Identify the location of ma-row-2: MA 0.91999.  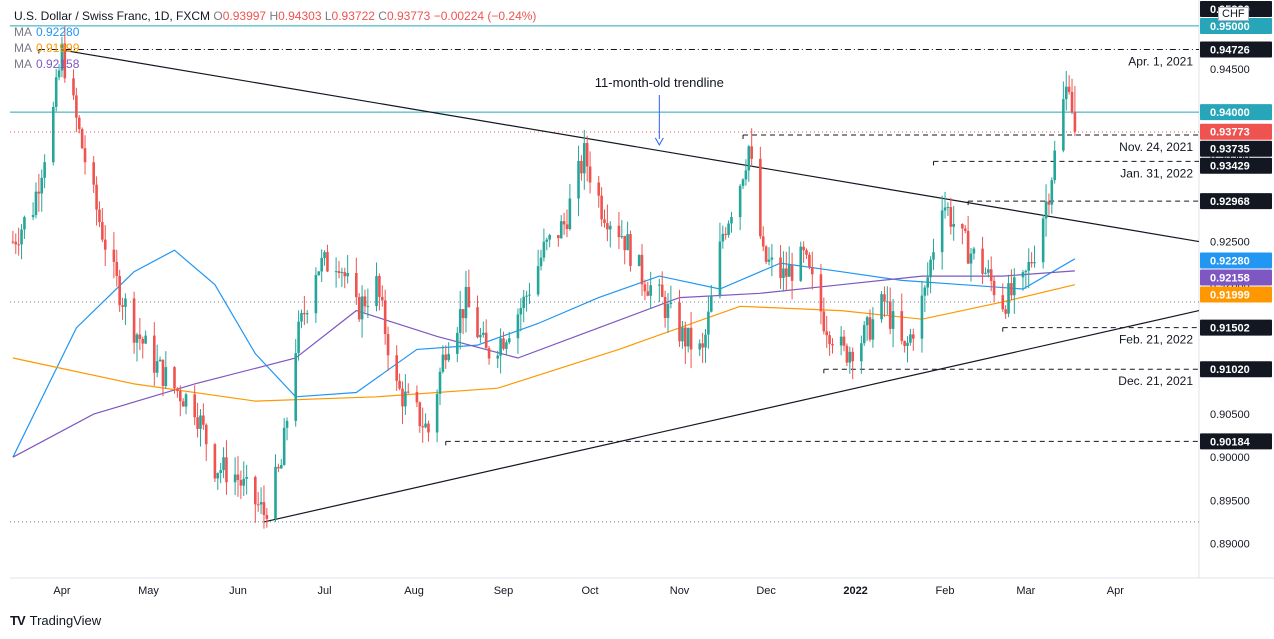
(275, 48).